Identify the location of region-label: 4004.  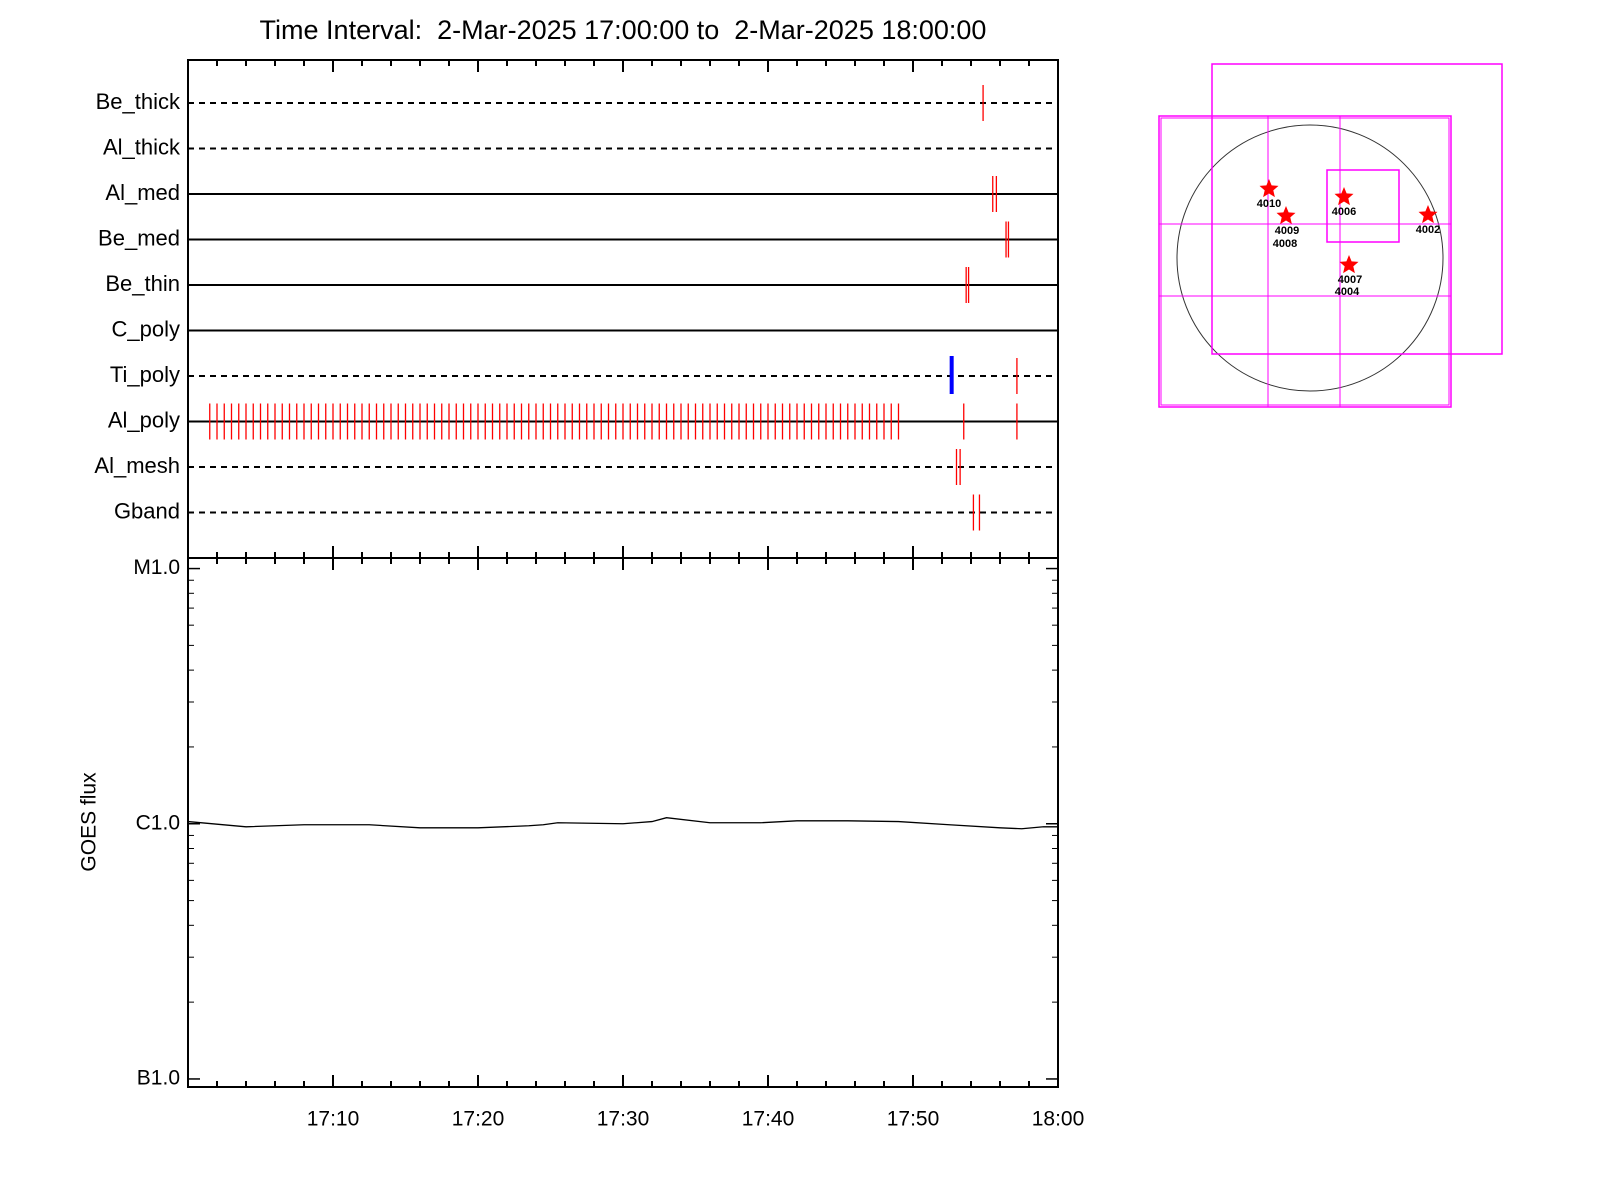
(1347, 292).